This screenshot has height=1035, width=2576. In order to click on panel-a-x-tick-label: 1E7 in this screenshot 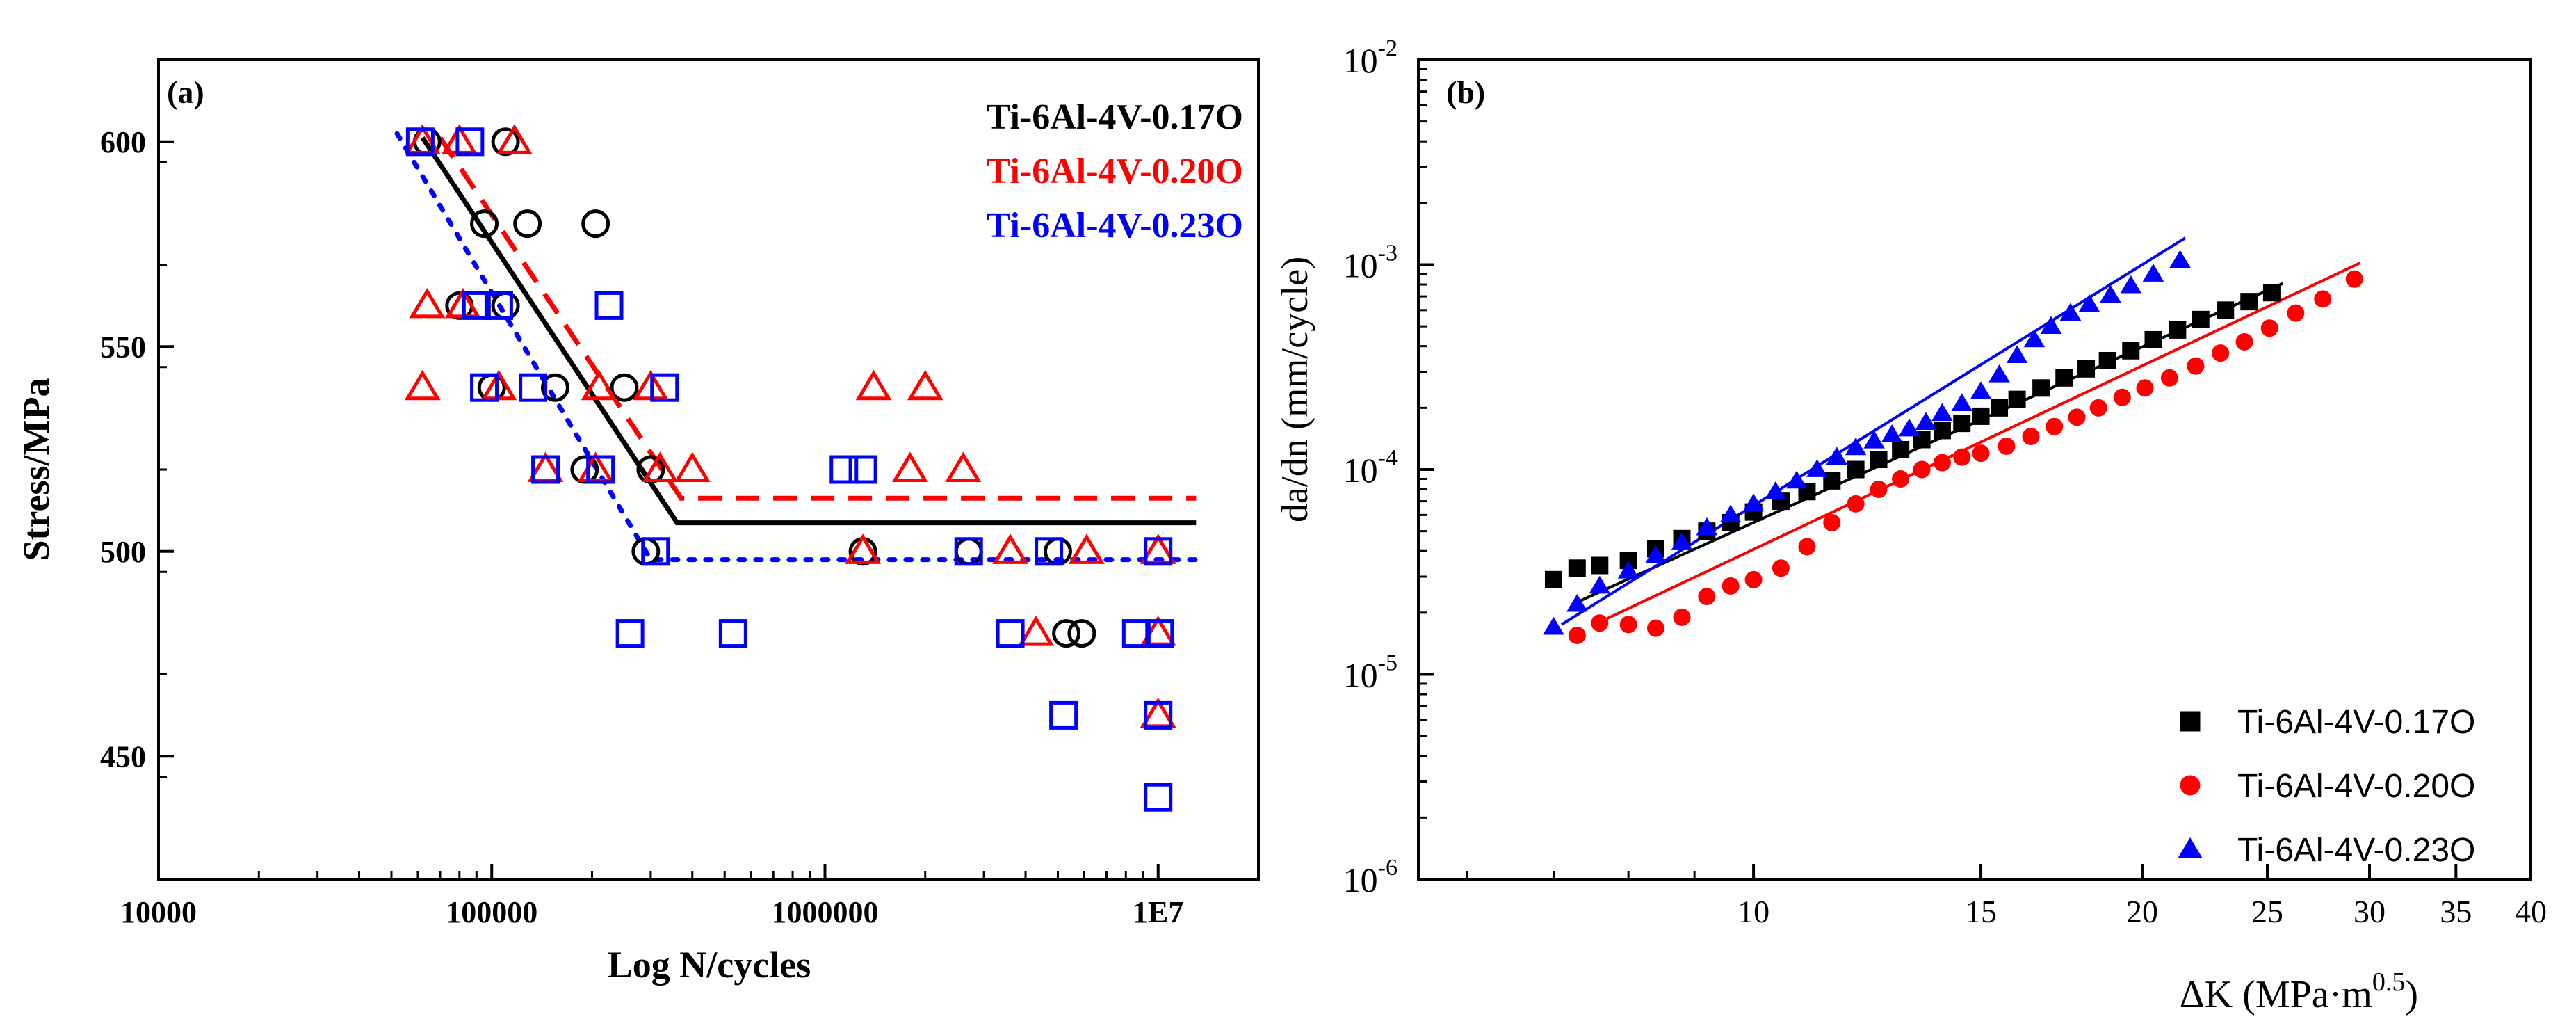, I will do `click(1158, 912)`.